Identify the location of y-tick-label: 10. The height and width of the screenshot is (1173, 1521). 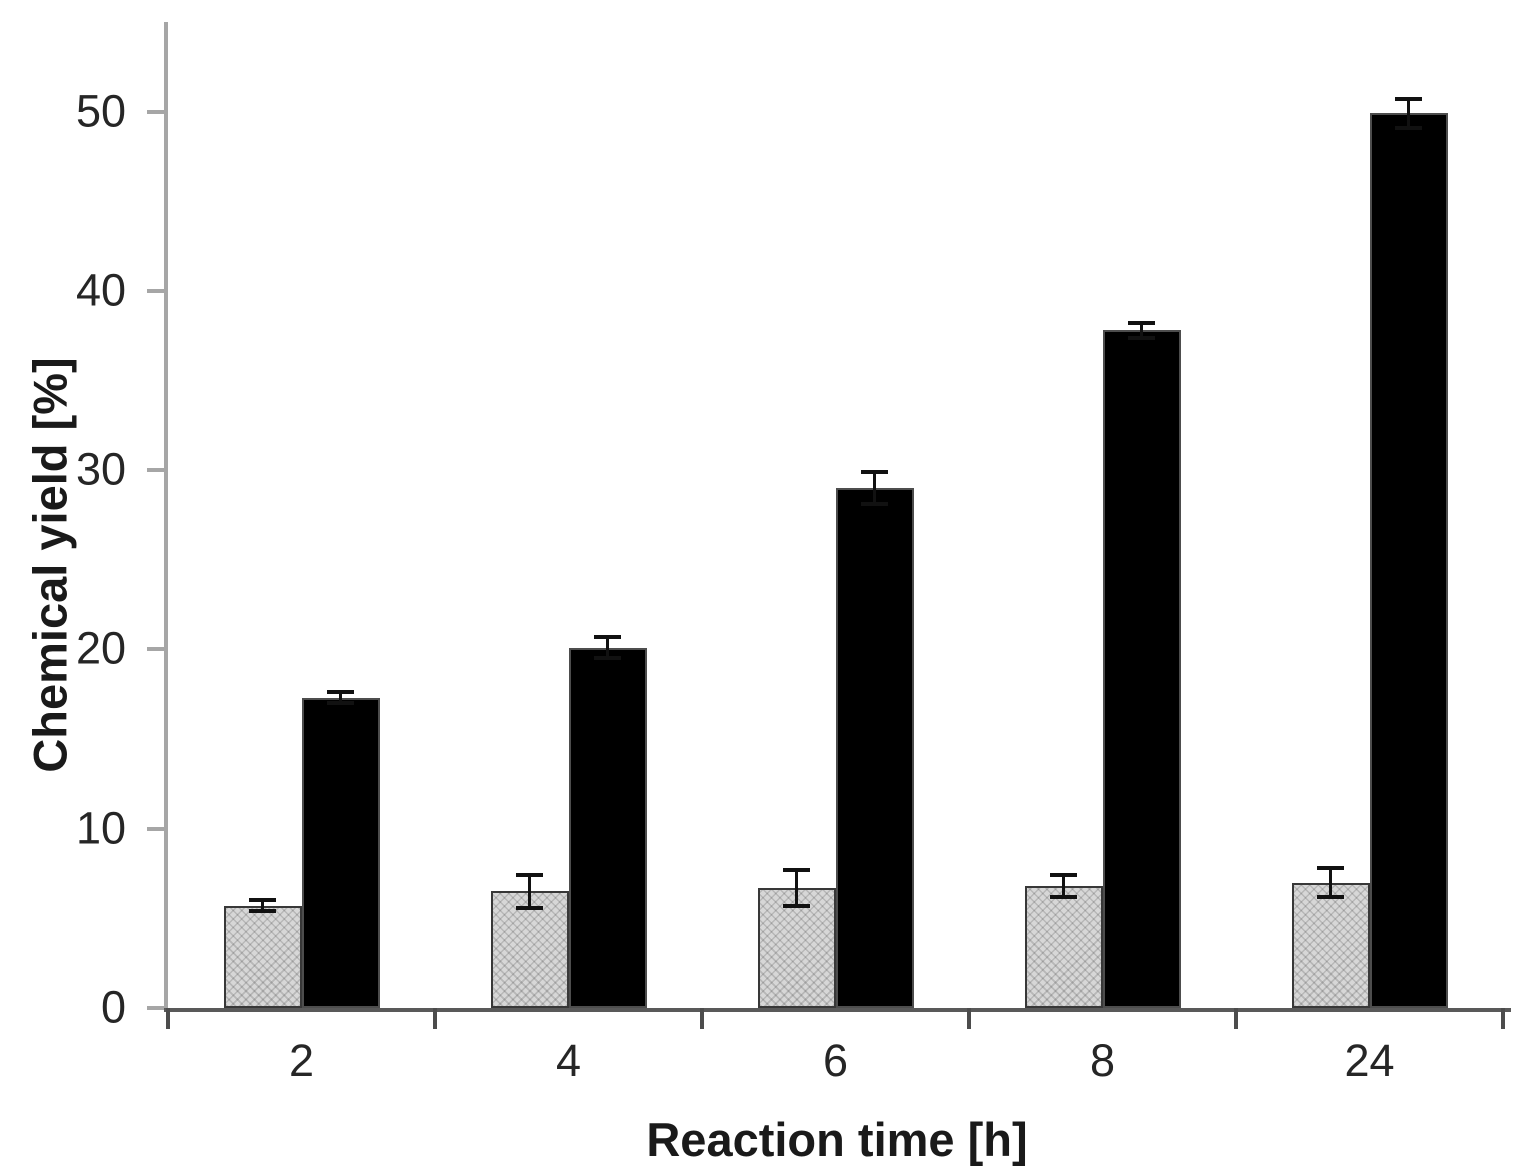
(100, 828).